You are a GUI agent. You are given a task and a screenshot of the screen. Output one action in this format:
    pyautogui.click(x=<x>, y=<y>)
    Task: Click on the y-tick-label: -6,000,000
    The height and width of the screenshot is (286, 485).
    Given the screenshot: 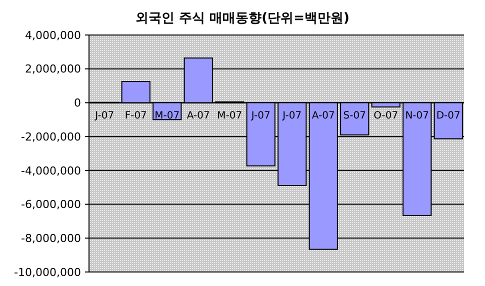 What is the action you would take?
    pyautogui.click(x=51, y=205)
    